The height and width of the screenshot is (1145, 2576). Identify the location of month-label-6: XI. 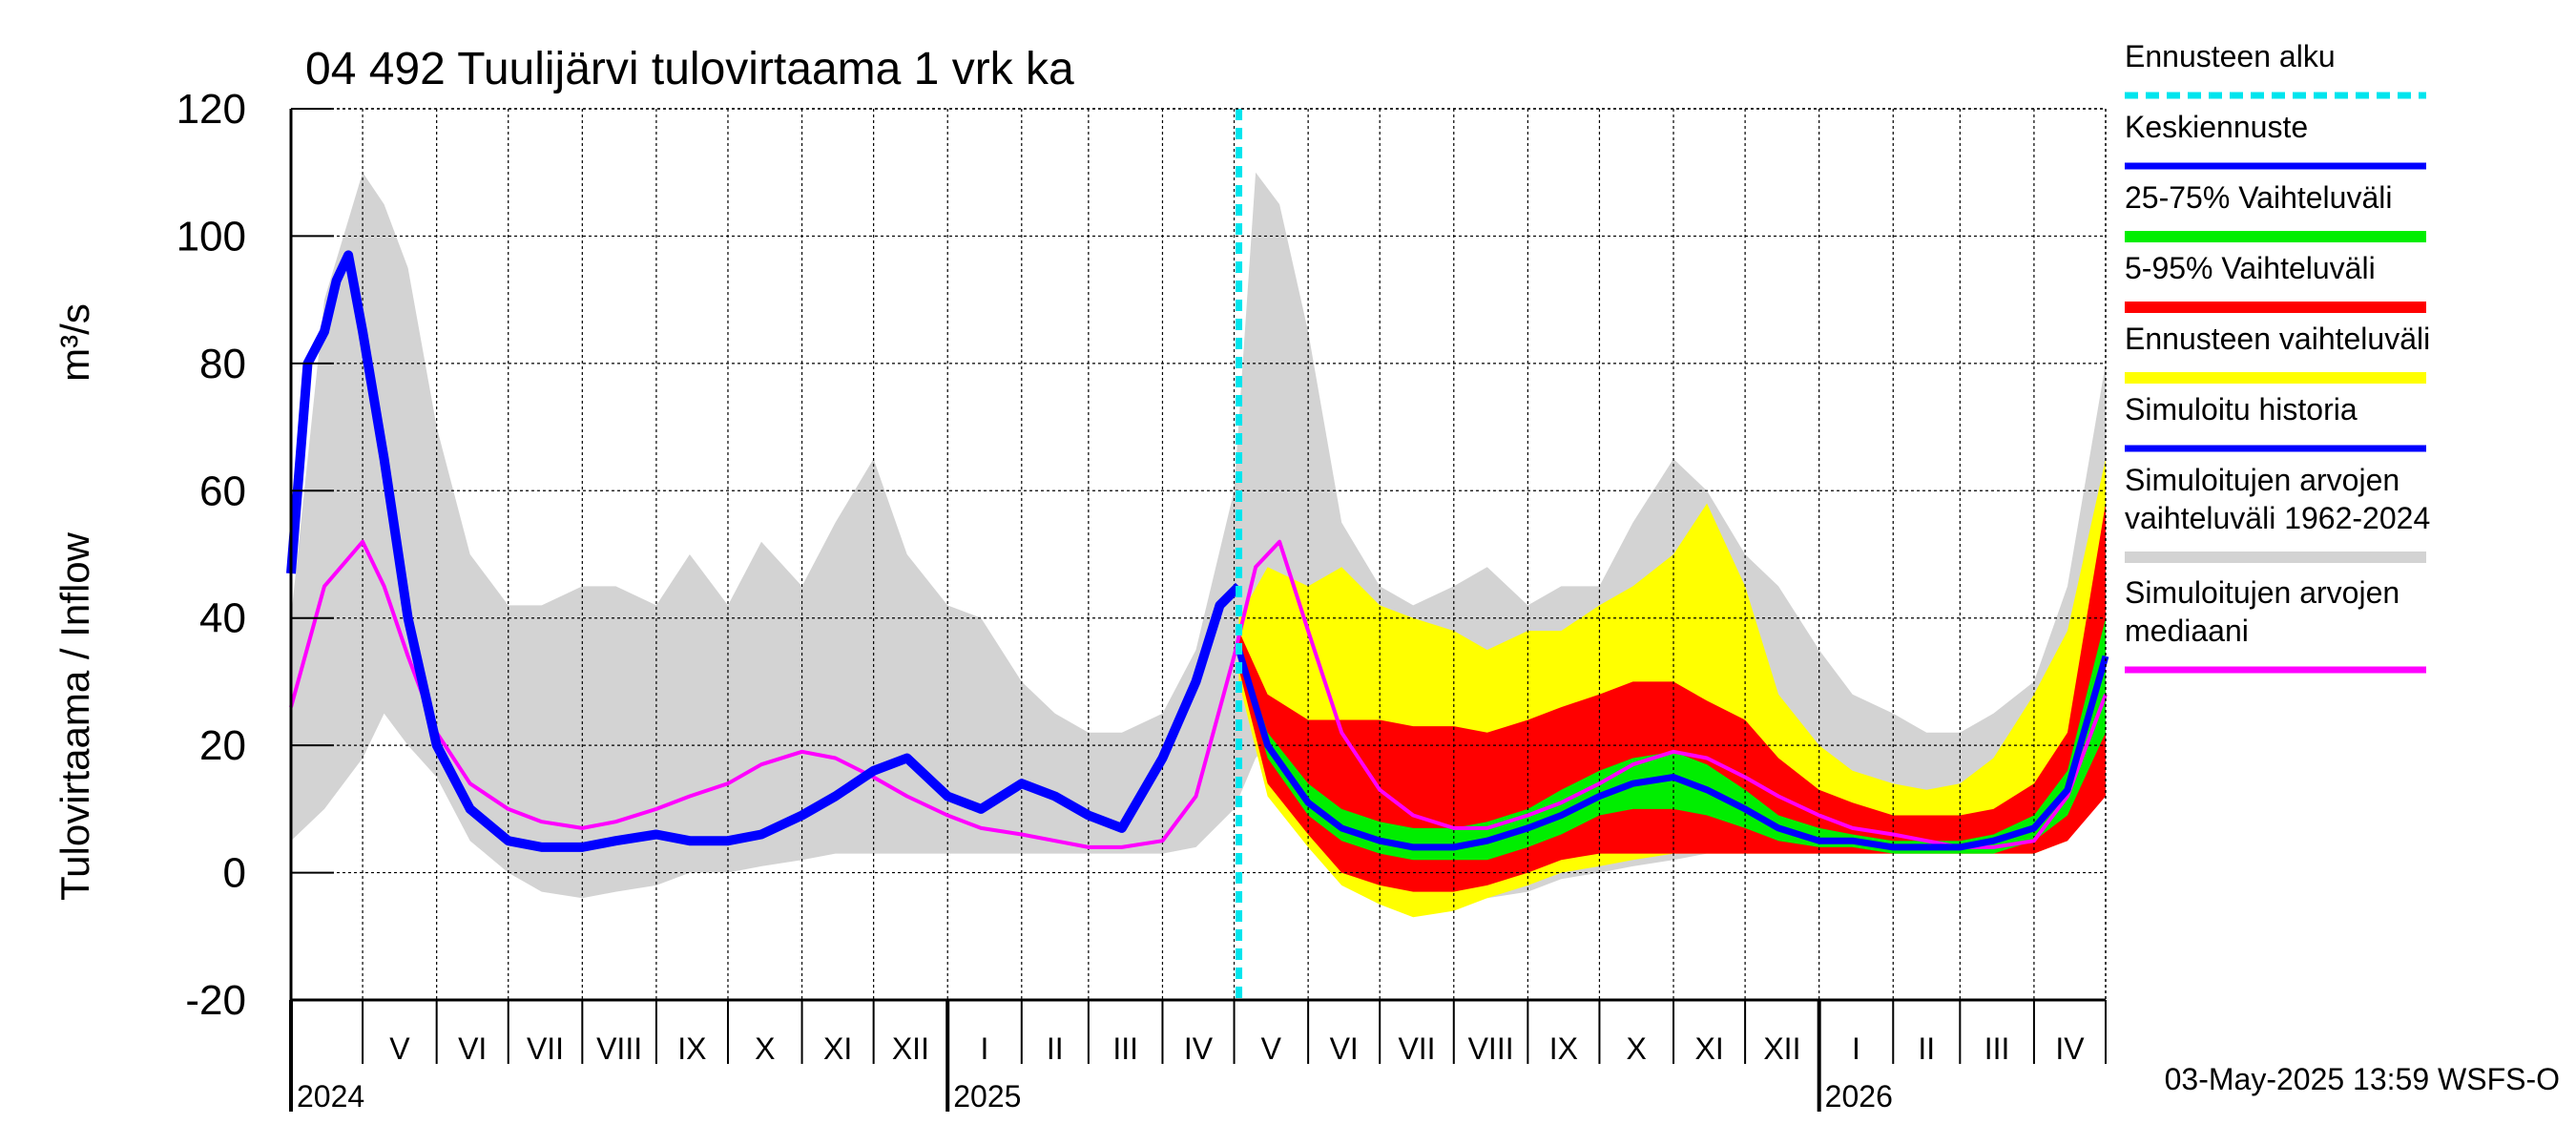
(837, 1048).